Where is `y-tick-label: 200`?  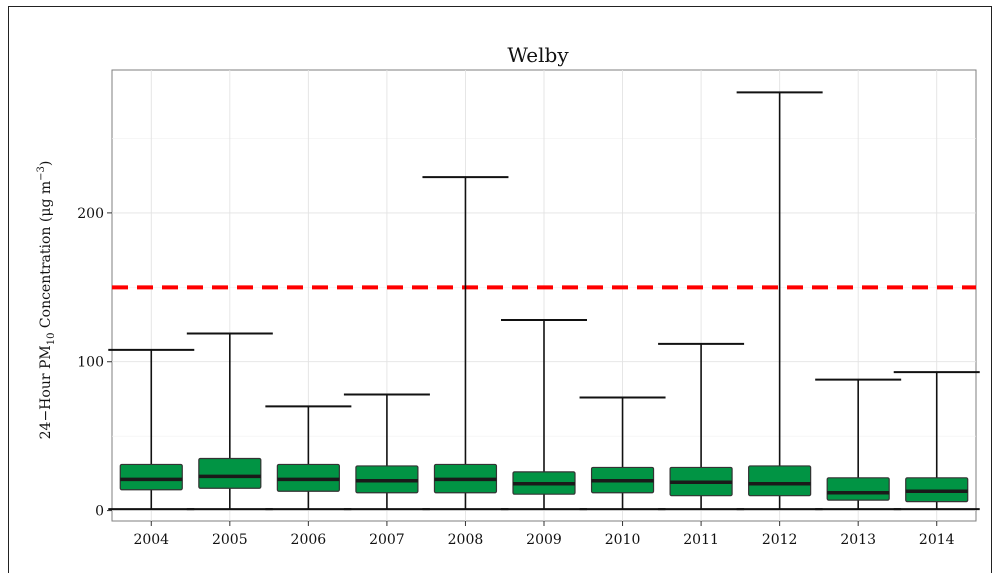
y-tick-label: 200 is located at coordinates (90, 214).